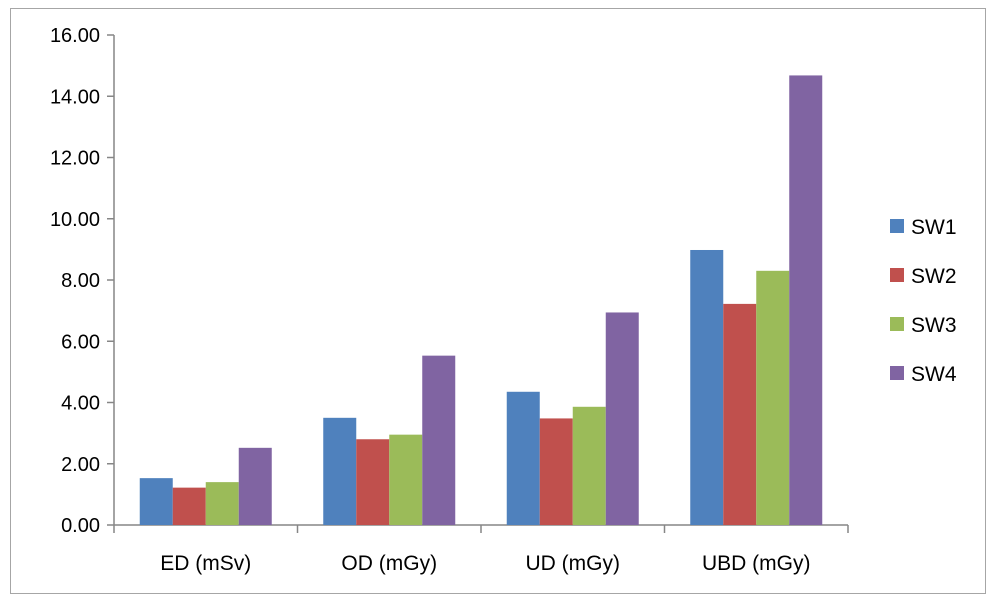 The height and width of the screenshot is (608, 1000). I want to click on x-category-label: UBD (mGy), so click(756, 563).